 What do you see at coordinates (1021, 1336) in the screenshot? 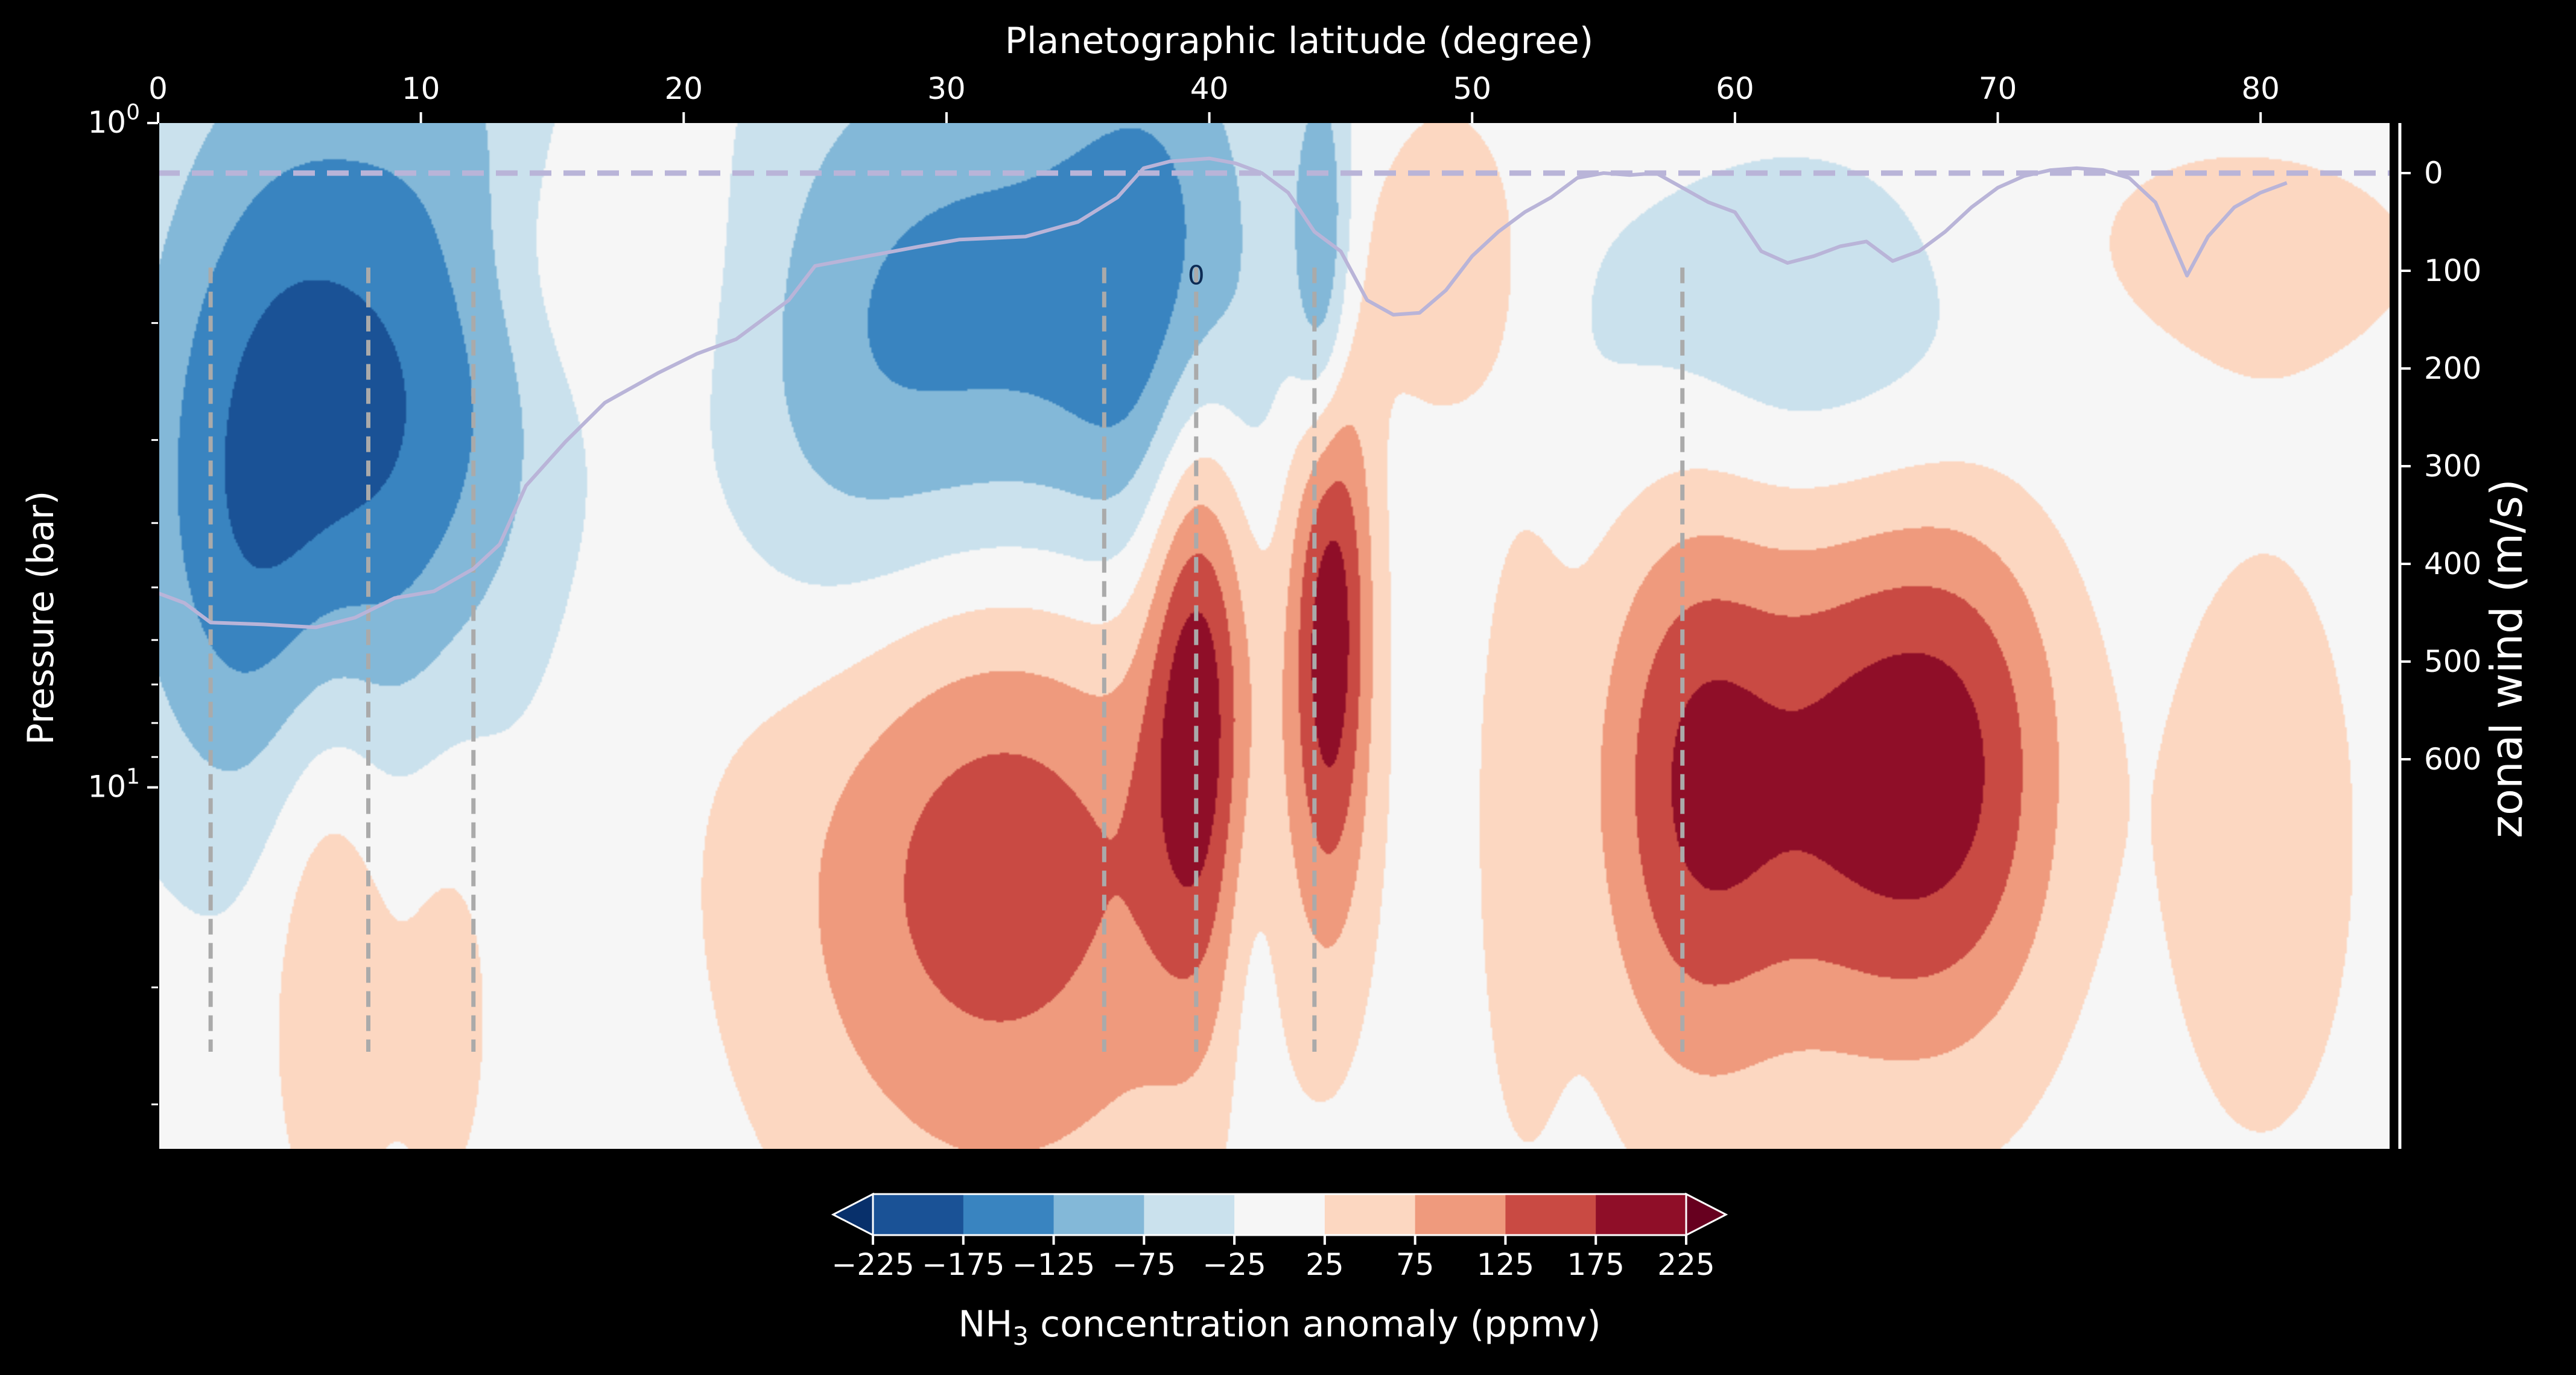
I see `colorbar-label-subscript: 3` at bounding box center [1021, 1336].